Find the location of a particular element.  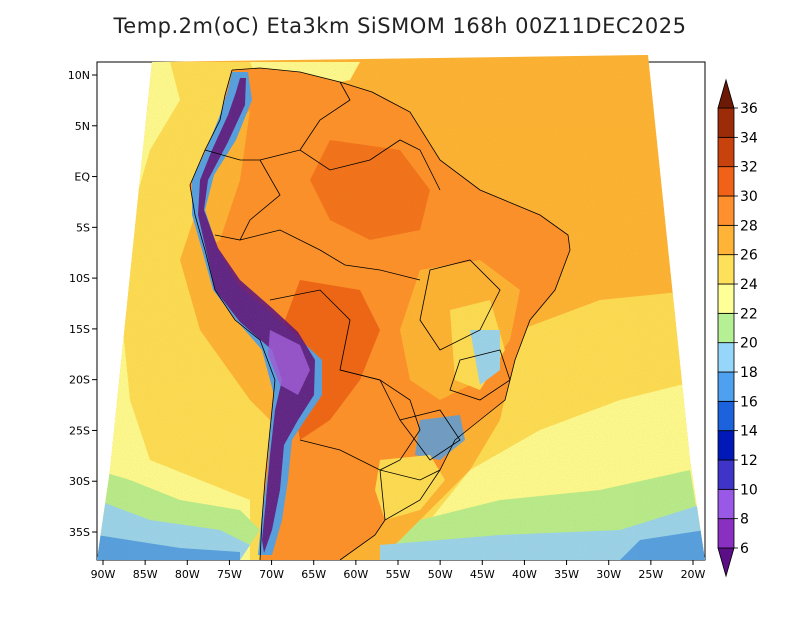

coastline-west is located at coordinates (232, 315).